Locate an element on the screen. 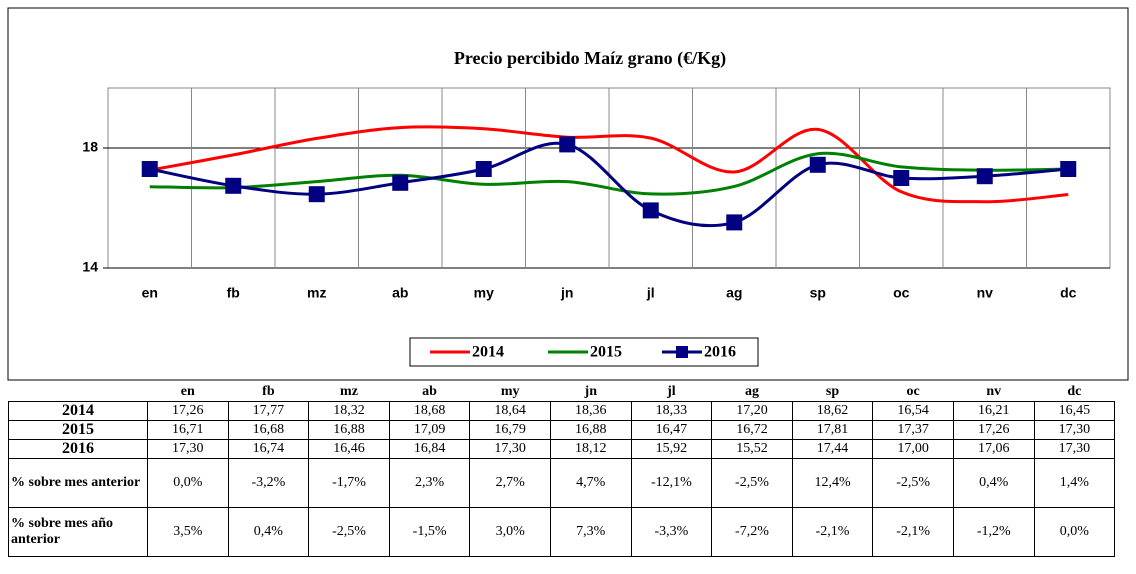  table-cell: 16,84 is located at coordinates (429, 449).